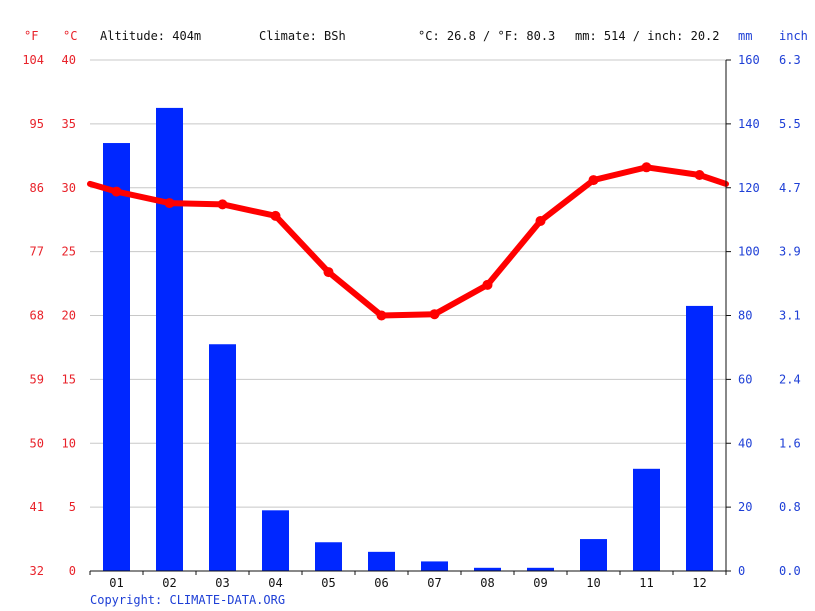 This screenshot has height=611, width=815. I want to click on tick-label-mm: 140, so click(749, 124).